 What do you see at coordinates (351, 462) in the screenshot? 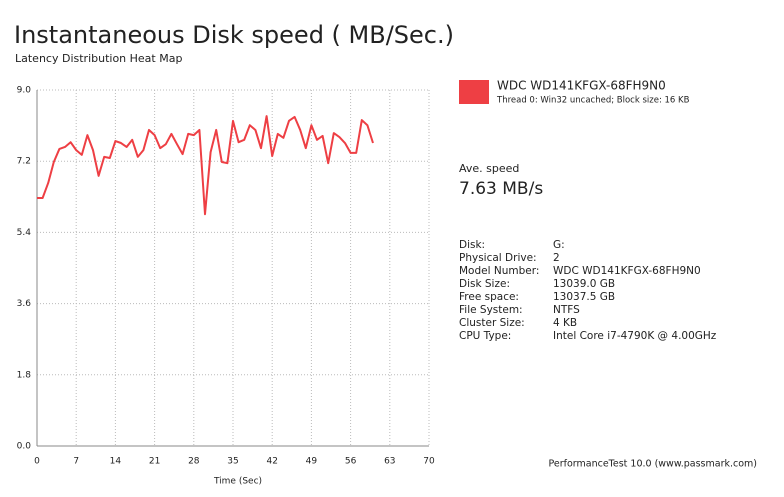
I see `x-tick-label: 56` at bounding box center [351, 462].